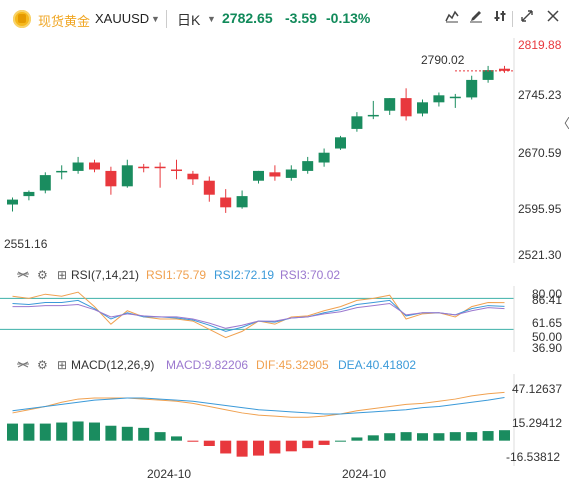 The height and width of the screenshot is (485, 569). What do you see at coordinates (244, 275) in the screenshot?
I see `rsi2-value: RSI2:72.19` at bounding box center [244, 275].